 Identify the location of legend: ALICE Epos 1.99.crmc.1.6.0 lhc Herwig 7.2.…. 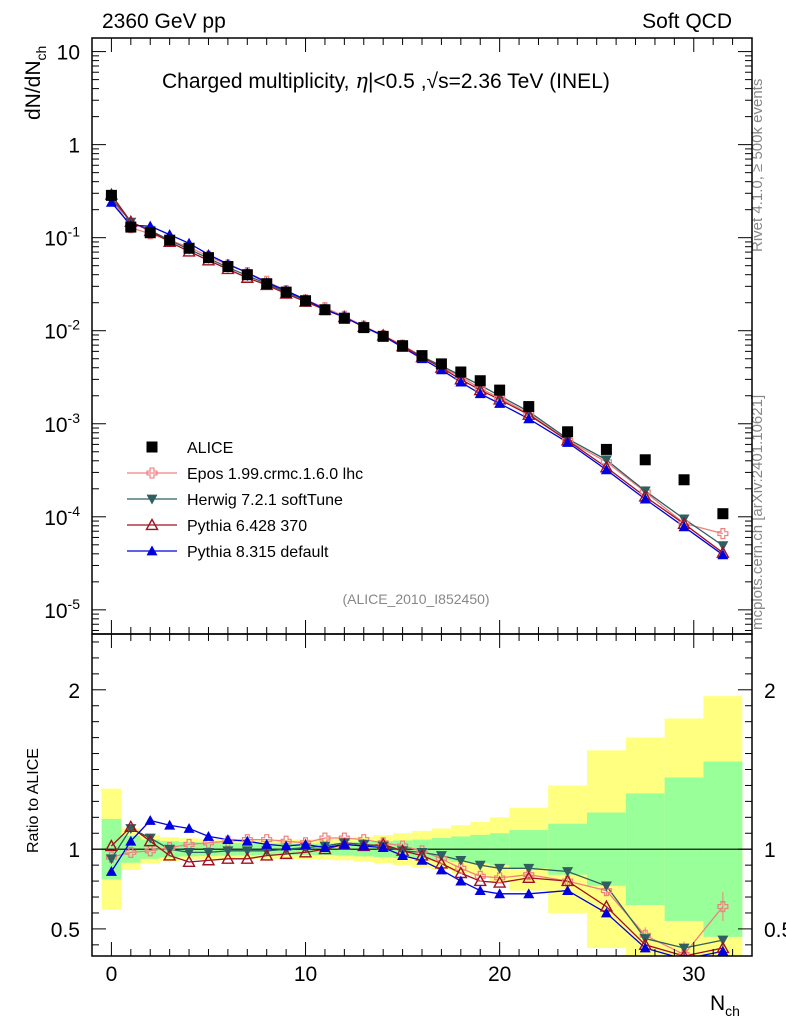
(245, 500).